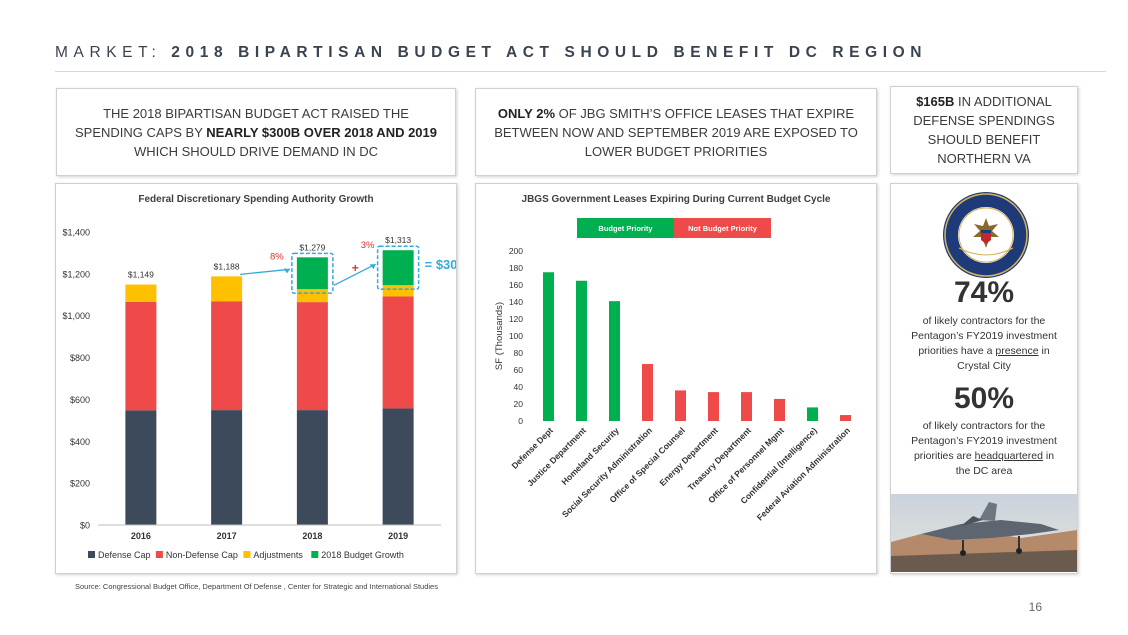  I want to click on legend-swatch-not-priority, so click(722, 228).